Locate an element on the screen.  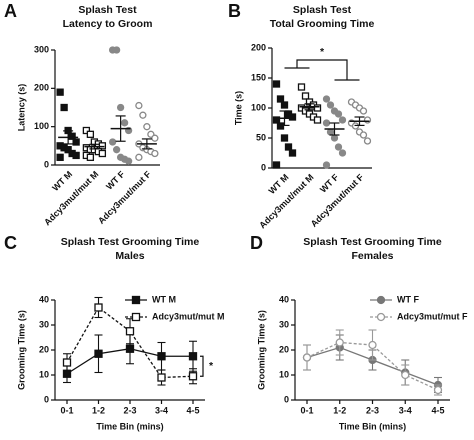
chart-subtitle: Total Grooming Time is located at coordinates (322, 24).